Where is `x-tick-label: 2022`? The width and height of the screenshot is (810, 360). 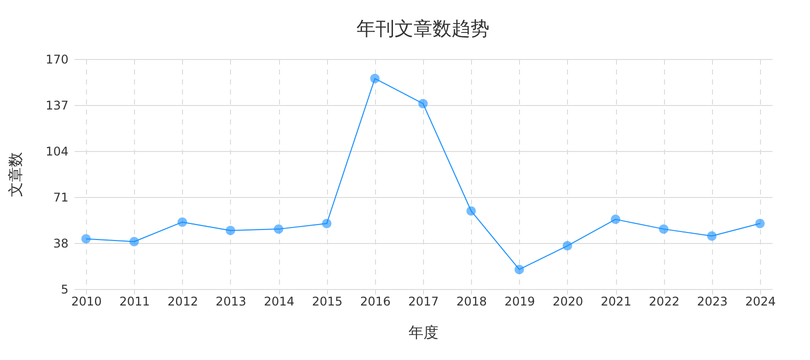 x-tick-label: 2022 is located at coordinates (664, 301).